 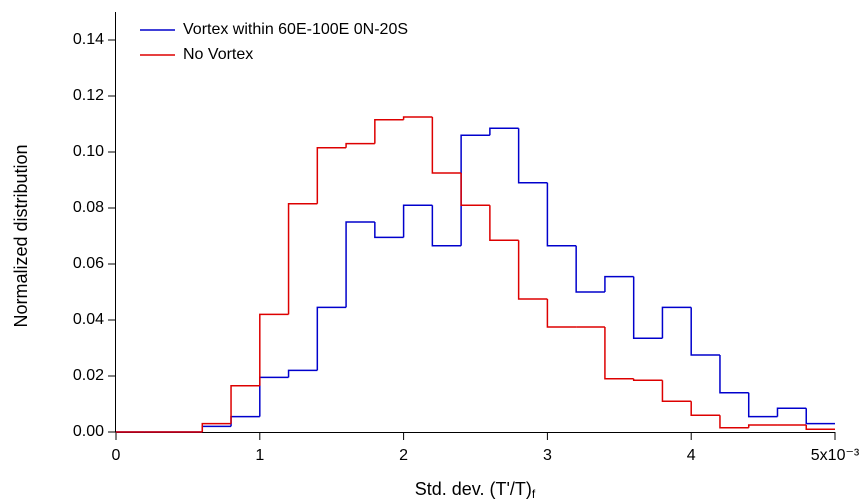 What do you see at coordinates (88, 151) in the screenshot?
I see `y-tick-label: 0.10` at bounding box center [88, 151].